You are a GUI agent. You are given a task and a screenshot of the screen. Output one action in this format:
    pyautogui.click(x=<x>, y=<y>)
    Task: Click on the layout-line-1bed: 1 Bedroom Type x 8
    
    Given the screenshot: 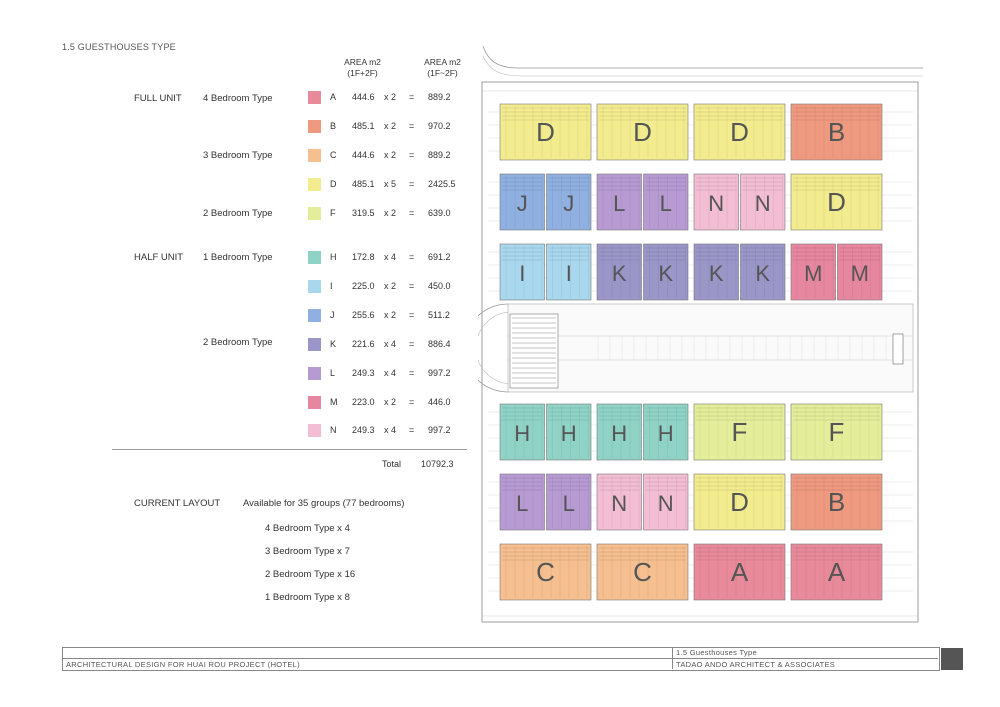 What is the action you would take?
    pyautogui.click(x=307, y=597)
    